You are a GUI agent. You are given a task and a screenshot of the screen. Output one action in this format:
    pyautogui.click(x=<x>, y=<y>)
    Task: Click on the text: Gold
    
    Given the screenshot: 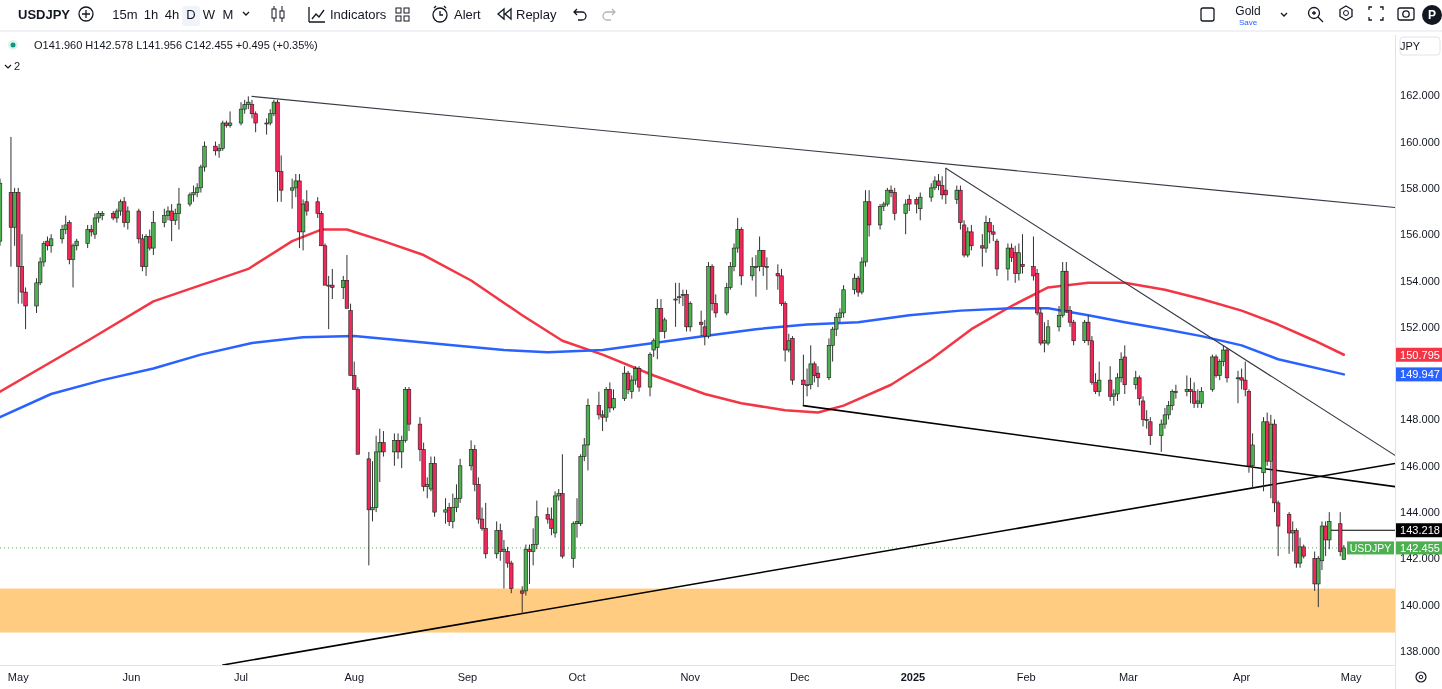 What is the action you would take?
    pyautogui.click(x=1248, y=11)
    